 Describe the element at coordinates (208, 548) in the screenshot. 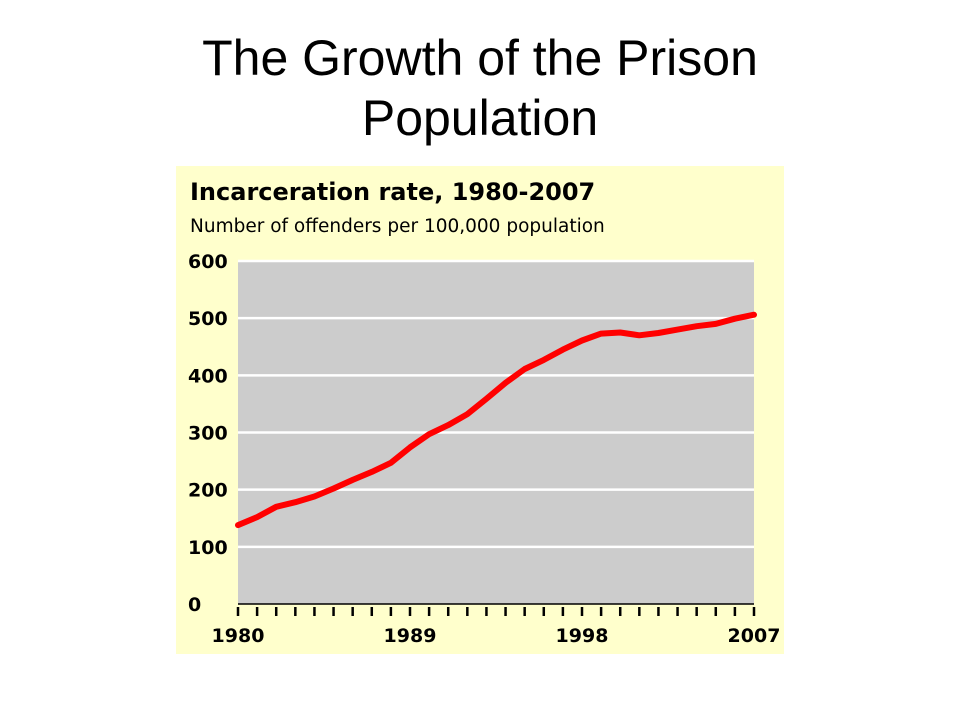

I see `y-tick-label-100: 100` at that location.